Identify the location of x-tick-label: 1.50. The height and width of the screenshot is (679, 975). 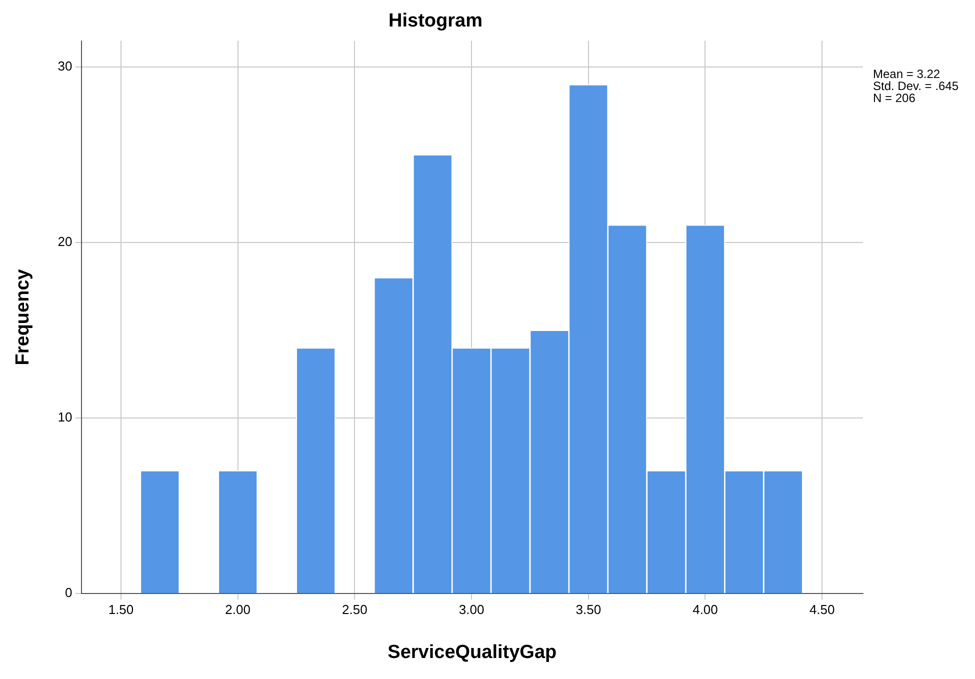
(121, 609).